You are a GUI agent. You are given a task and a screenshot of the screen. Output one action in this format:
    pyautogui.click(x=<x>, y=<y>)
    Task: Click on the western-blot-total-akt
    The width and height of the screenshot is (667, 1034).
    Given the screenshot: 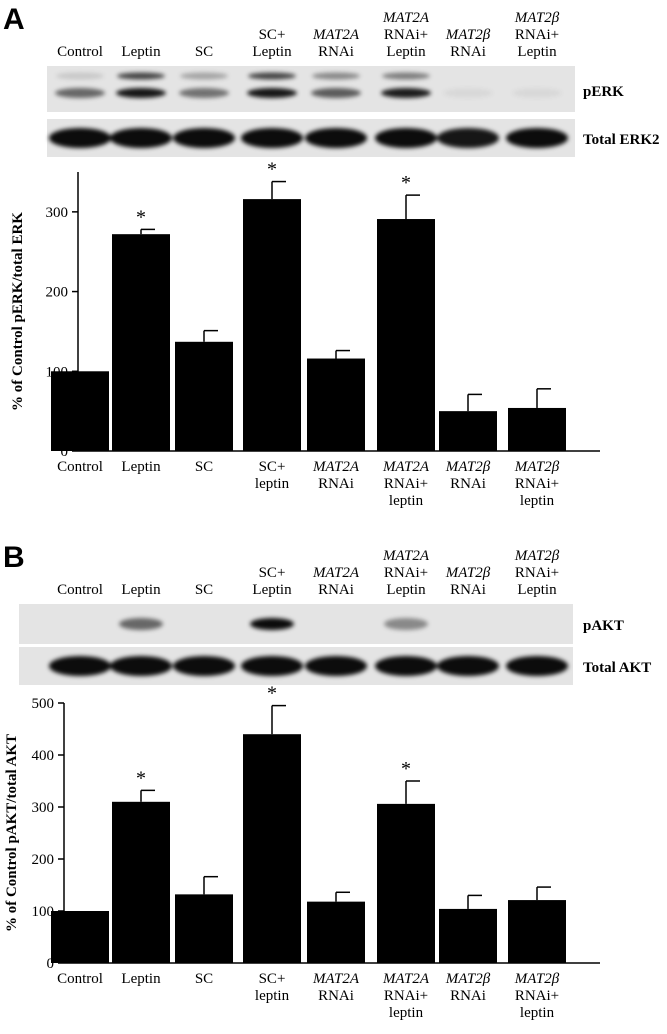 What is the action you would take?
    pyautogui.click(x=296, y=666)
    